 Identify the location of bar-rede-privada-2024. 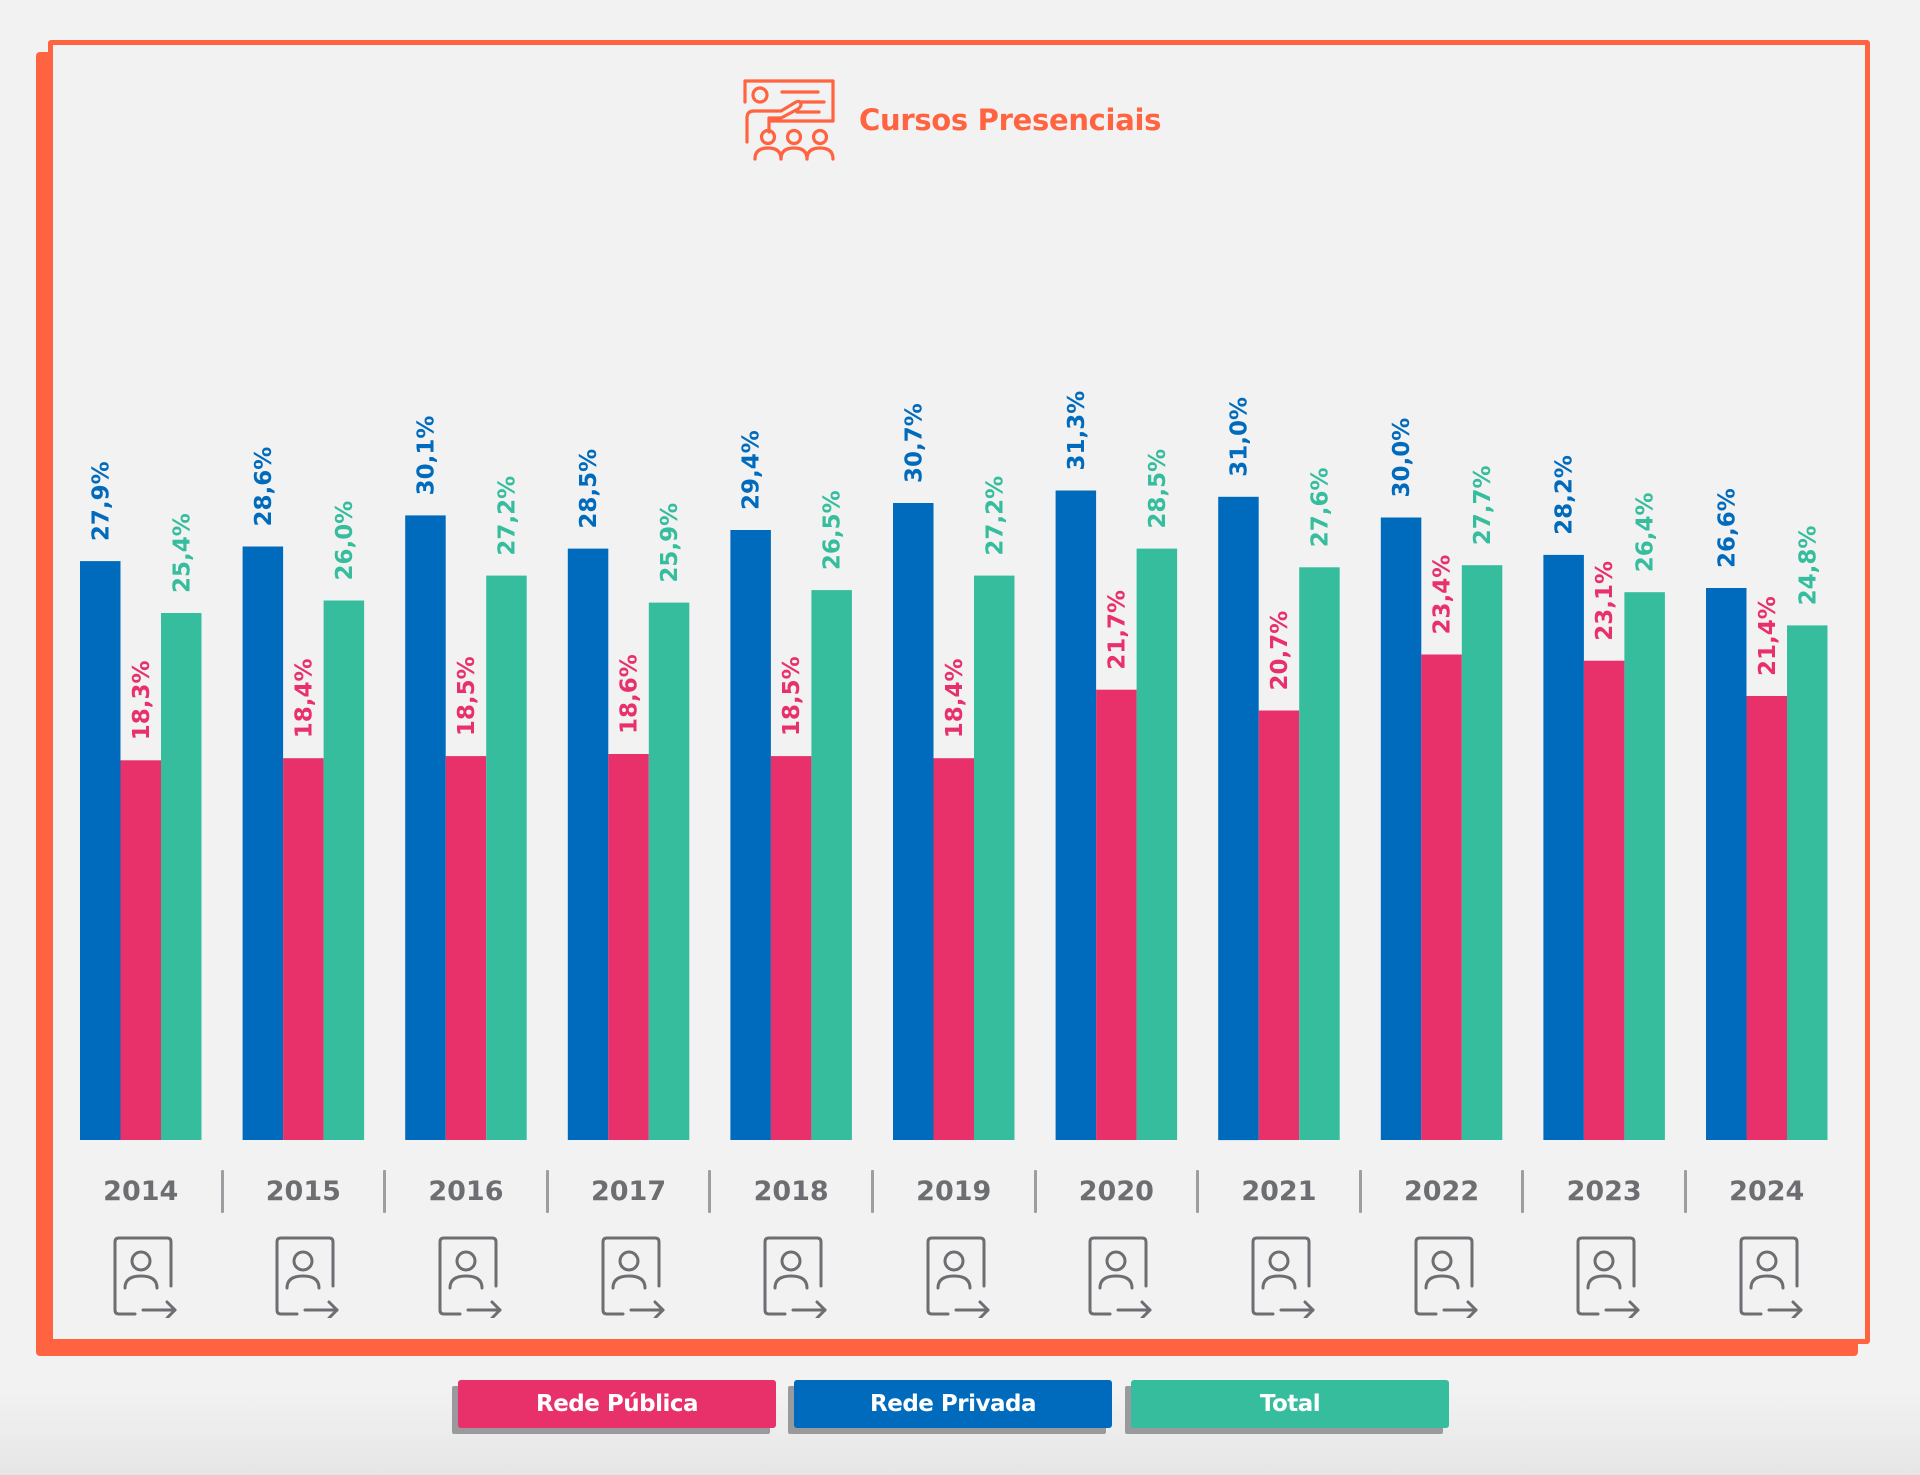
(1726, 864).